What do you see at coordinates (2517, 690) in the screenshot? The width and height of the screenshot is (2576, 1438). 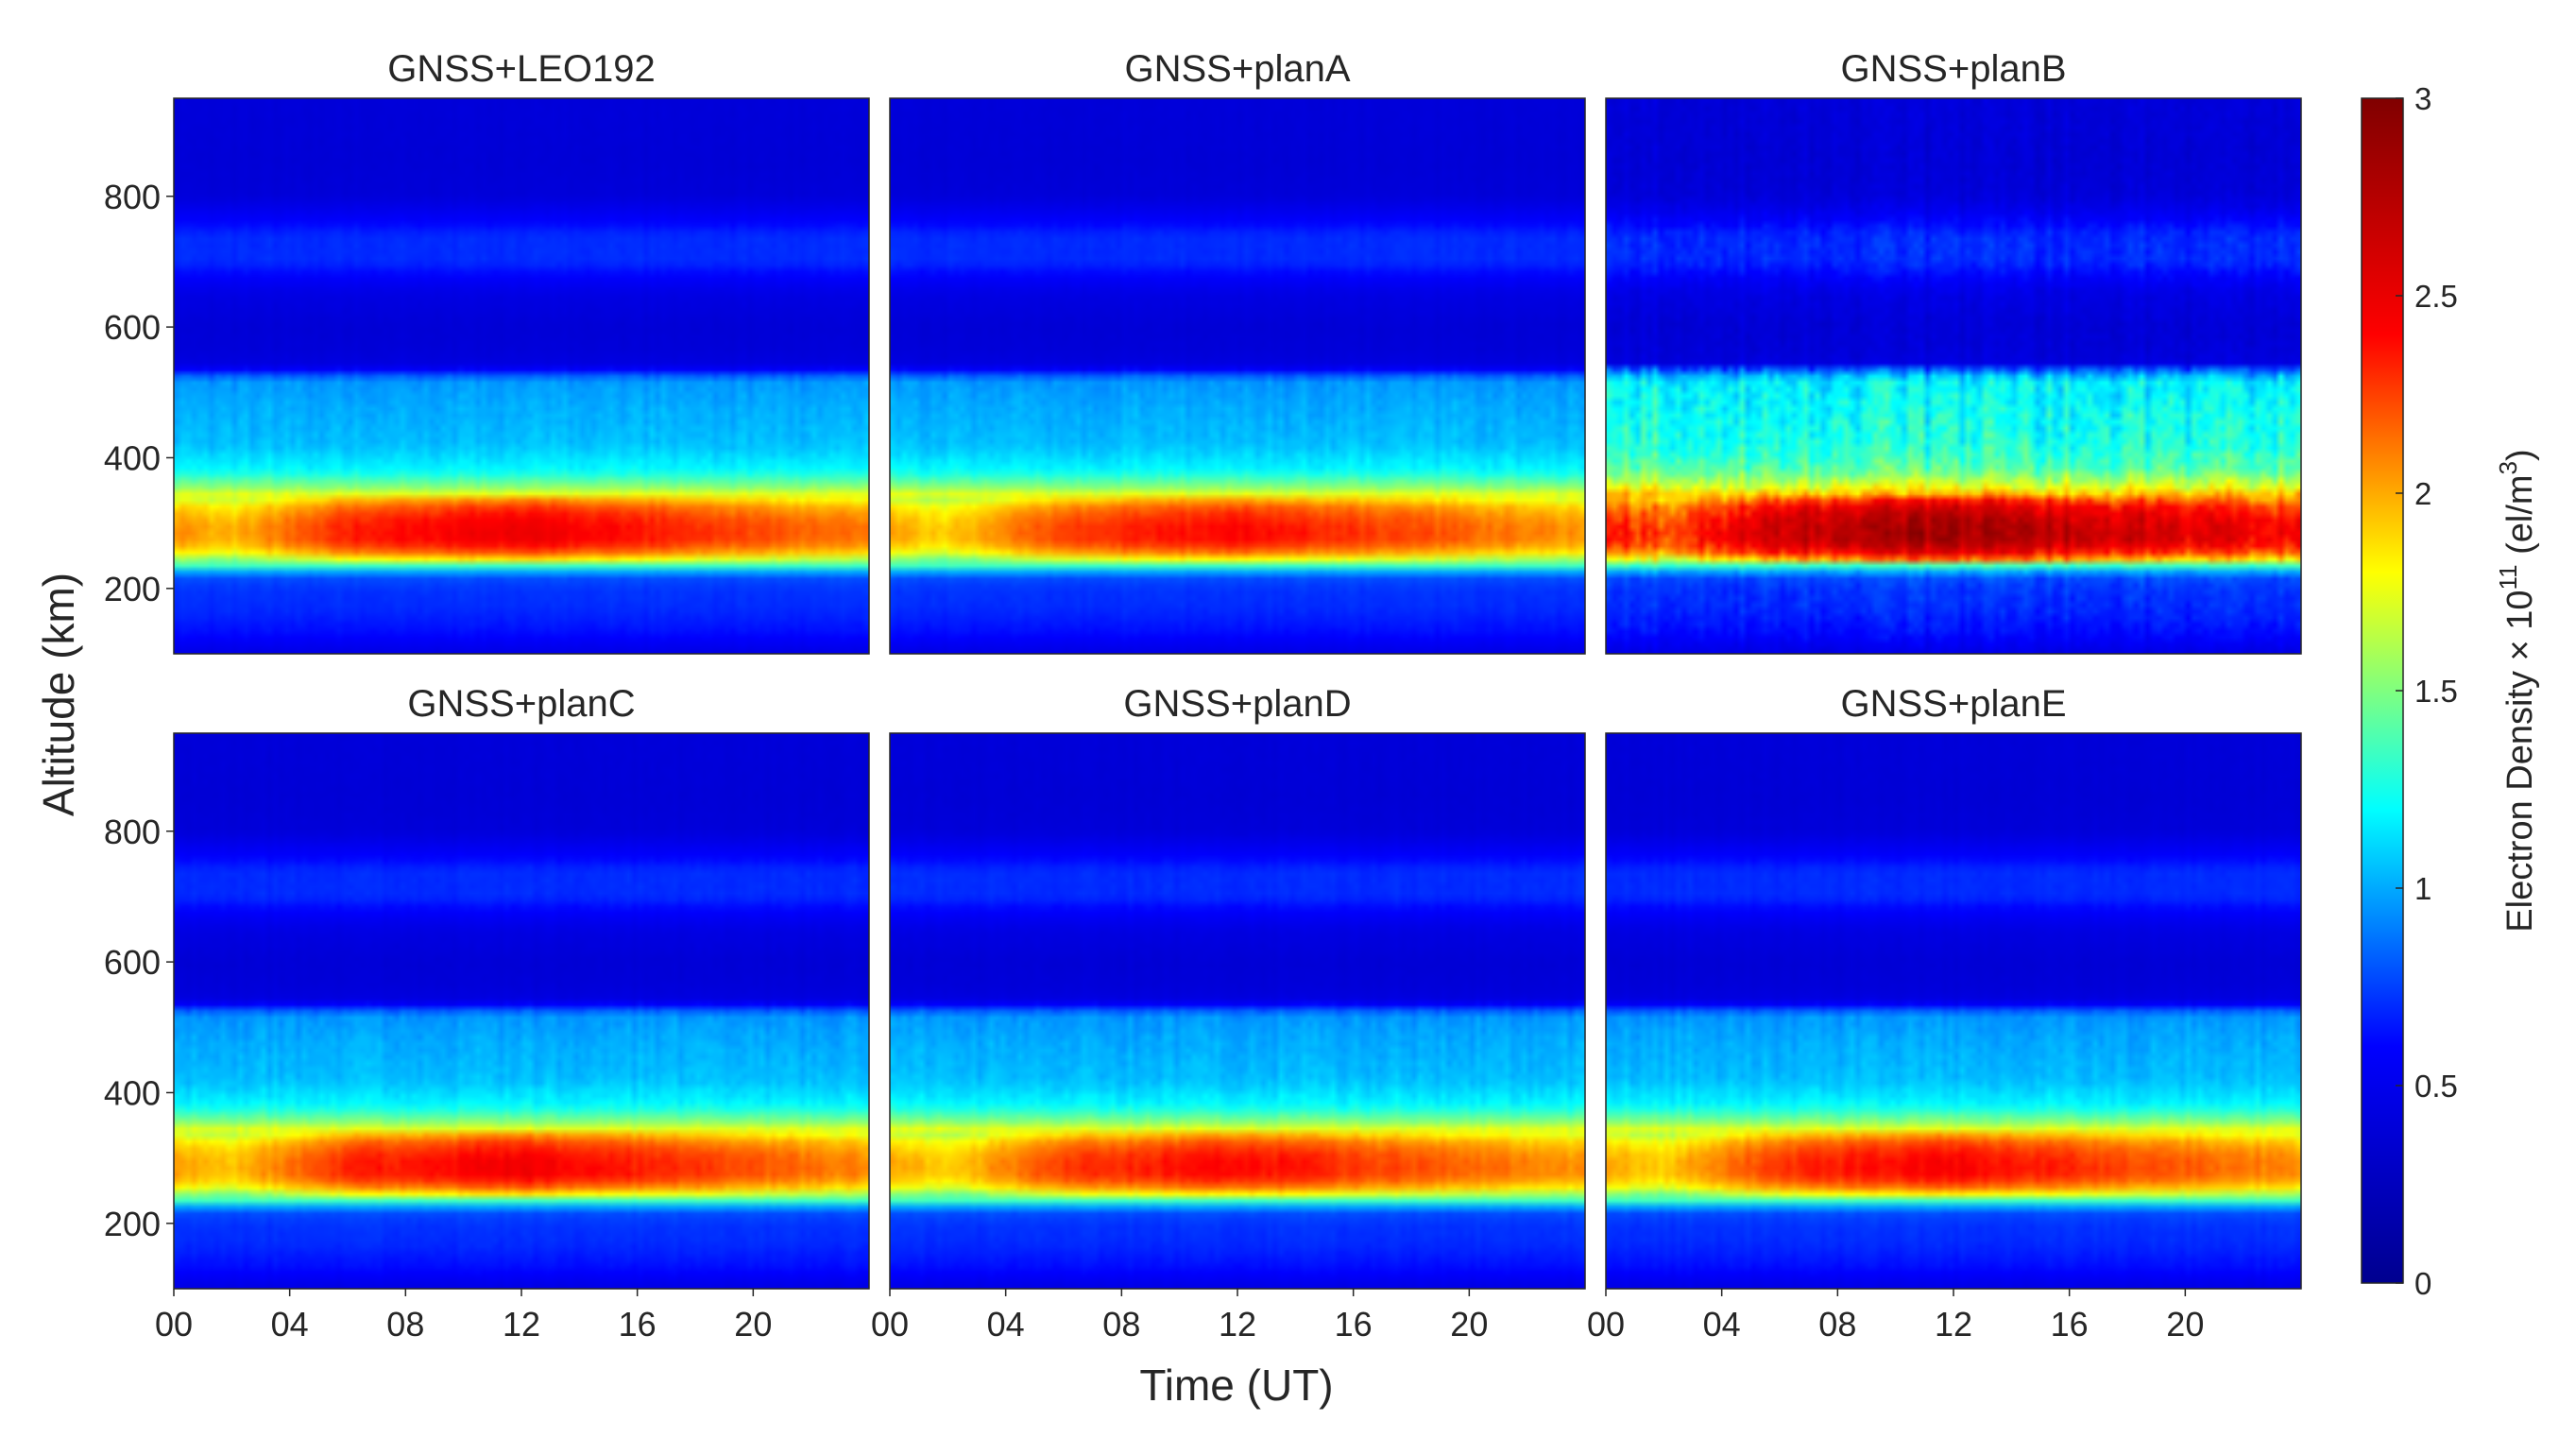 I see `colorbar-label: Electron Density × 1011 (el/m3)` at bounding box center [2517, 690].